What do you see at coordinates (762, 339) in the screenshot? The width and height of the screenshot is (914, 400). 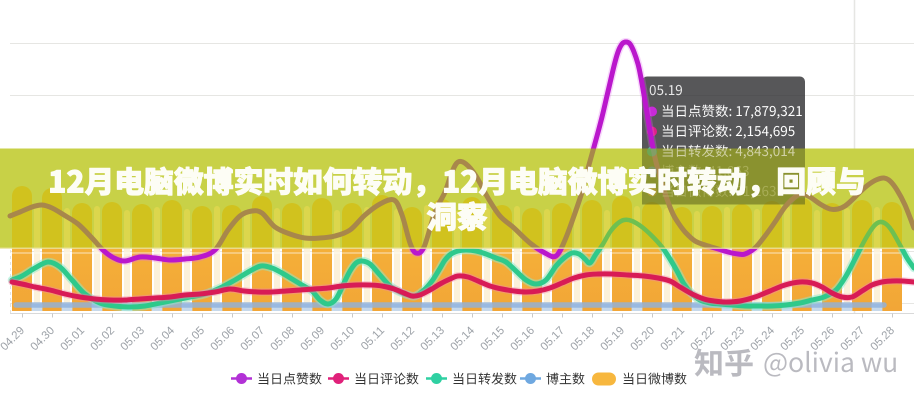 I see `svg-text: 05.24` at bounding box center [762, 339].